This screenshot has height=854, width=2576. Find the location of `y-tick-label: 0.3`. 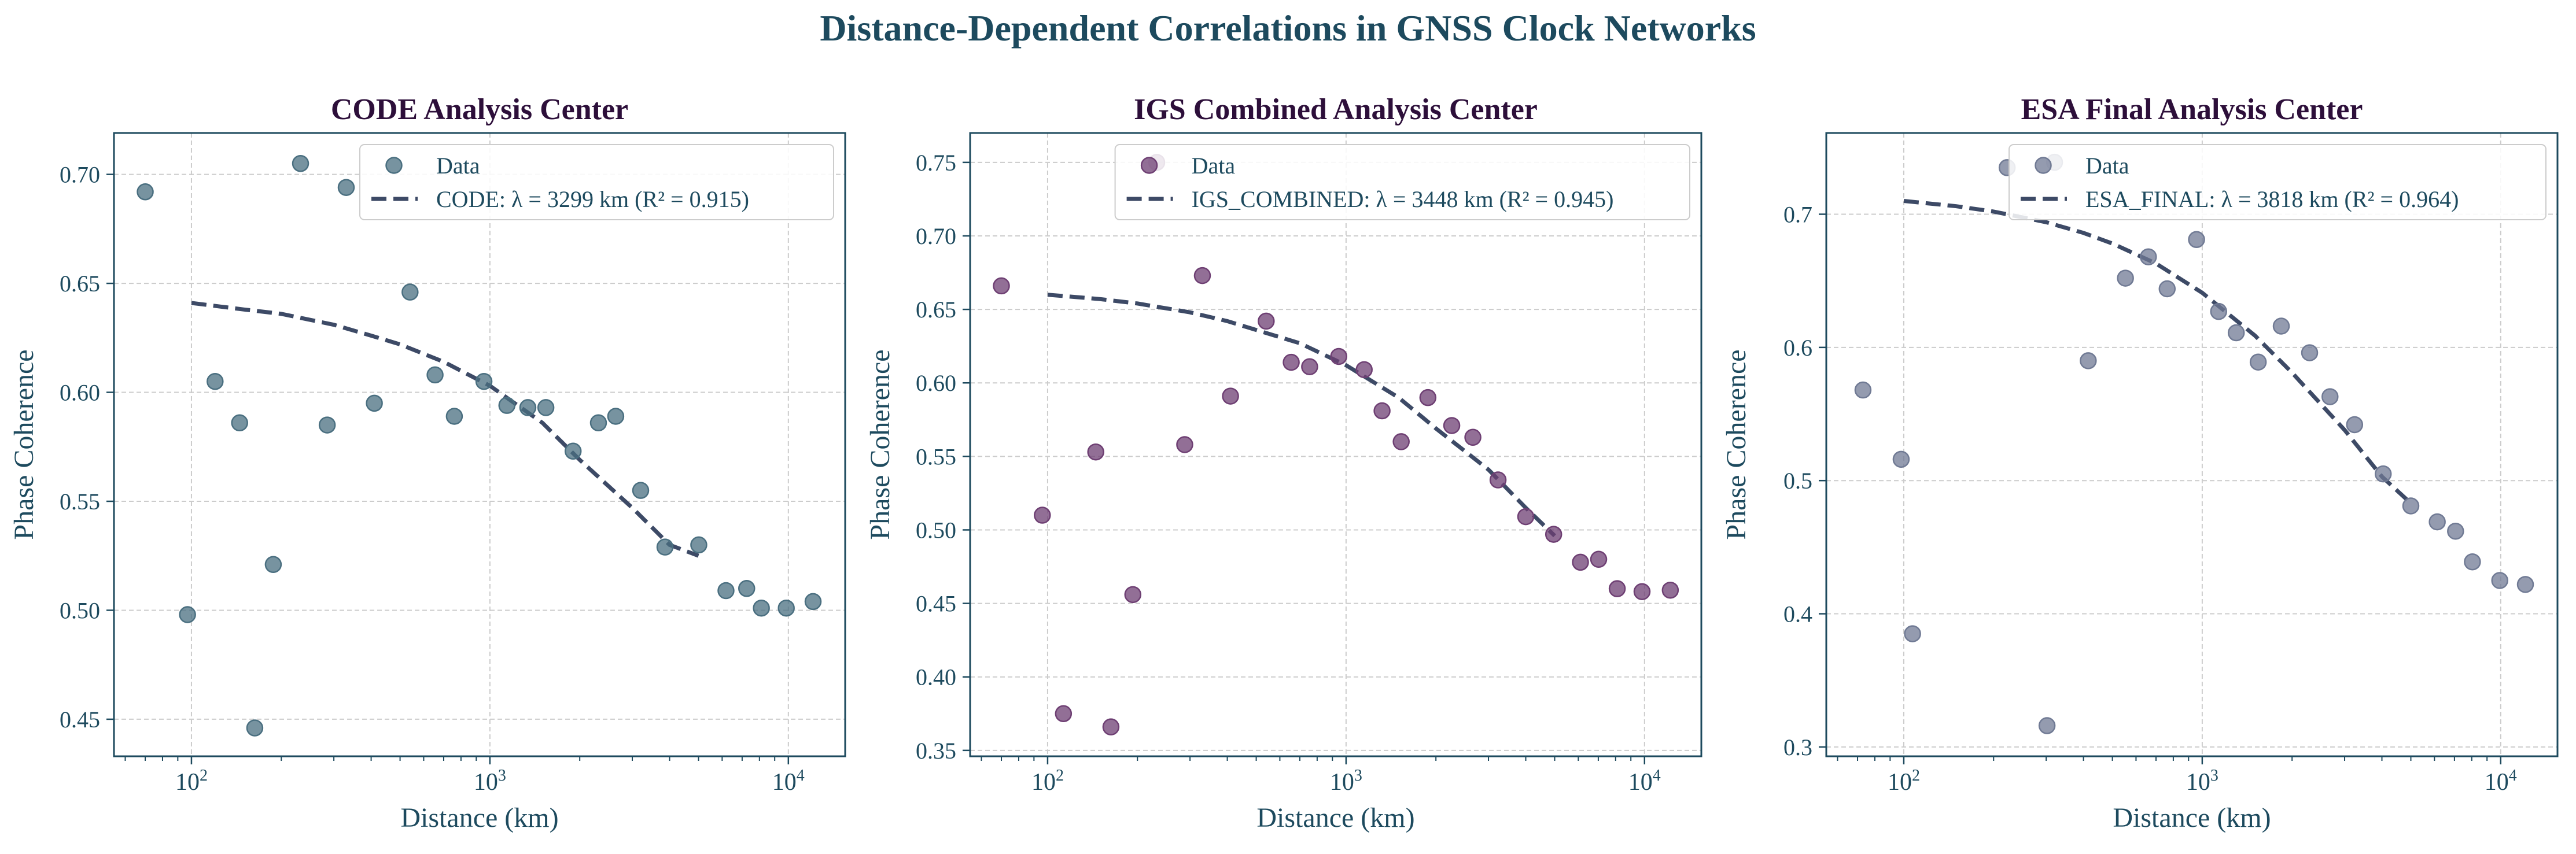

y-tick-label: 0.3 is located at coordinates (1797, 747).